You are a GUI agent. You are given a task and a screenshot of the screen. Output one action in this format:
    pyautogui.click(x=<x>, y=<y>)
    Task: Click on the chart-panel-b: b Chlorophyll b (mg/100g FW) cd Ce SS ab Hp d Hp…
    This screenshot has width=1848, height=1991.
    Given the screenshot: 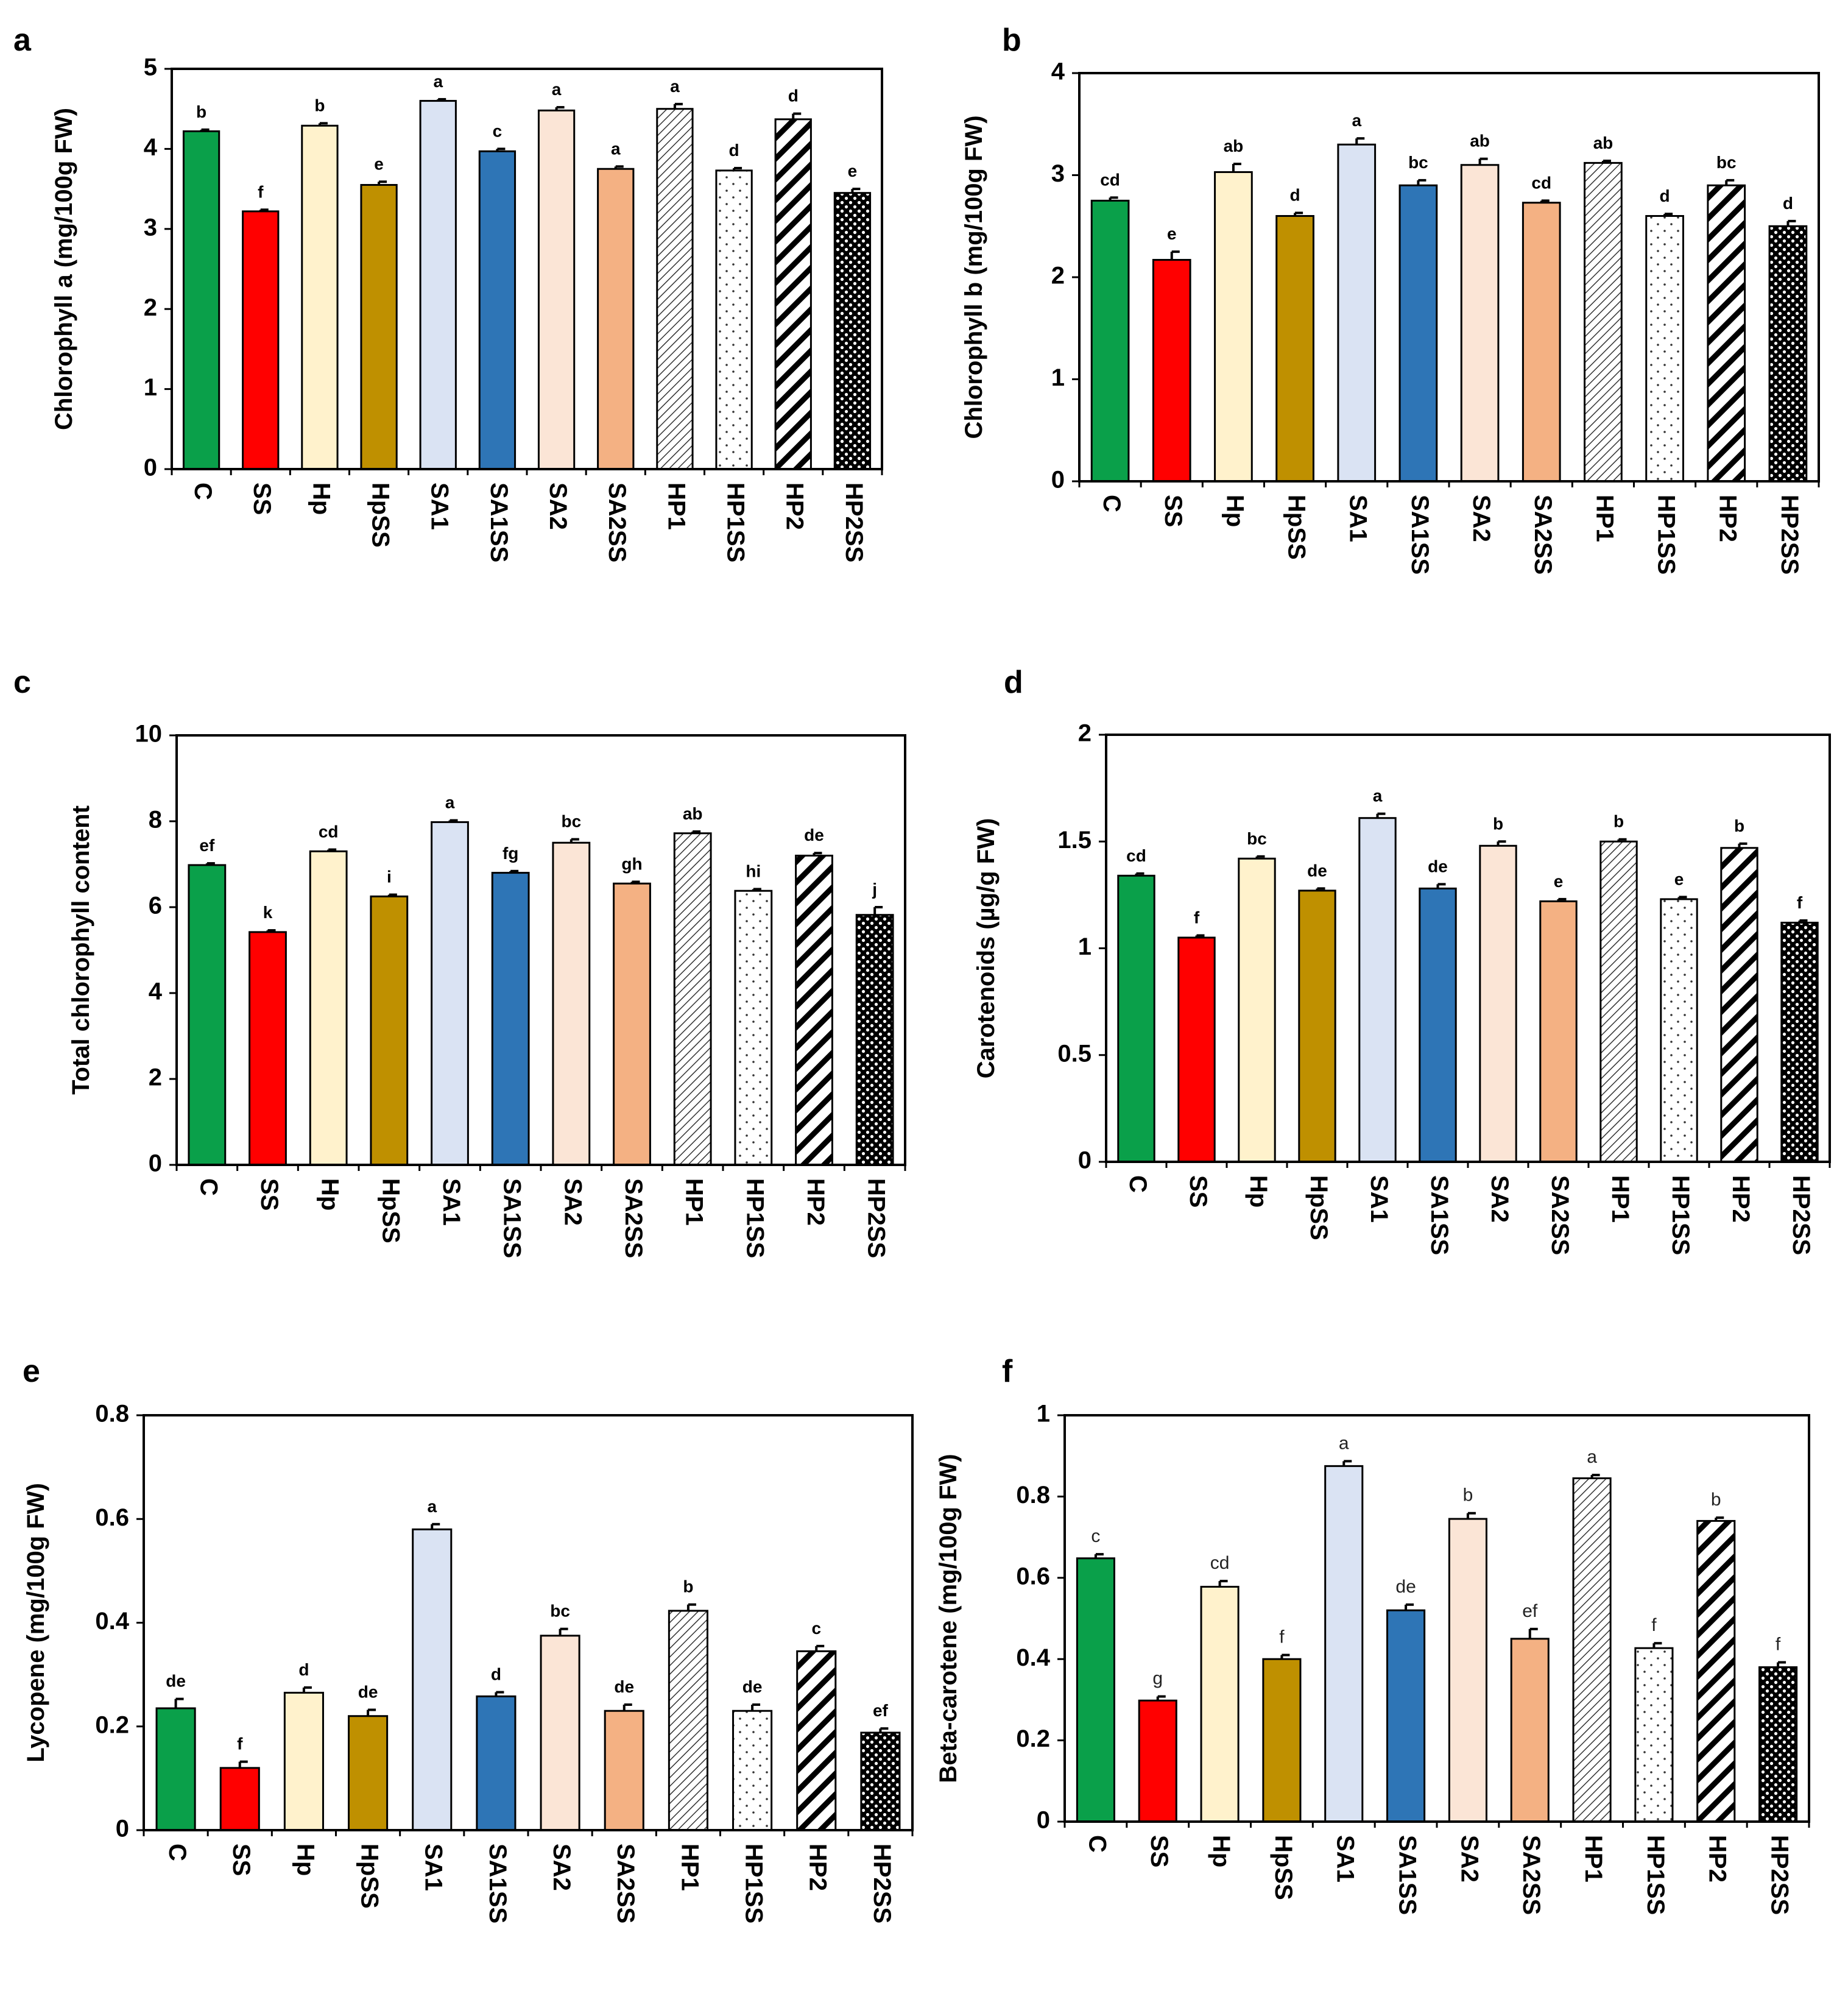 What is the action you would take?
    pyautogui.click(x=1390, y=299)
    